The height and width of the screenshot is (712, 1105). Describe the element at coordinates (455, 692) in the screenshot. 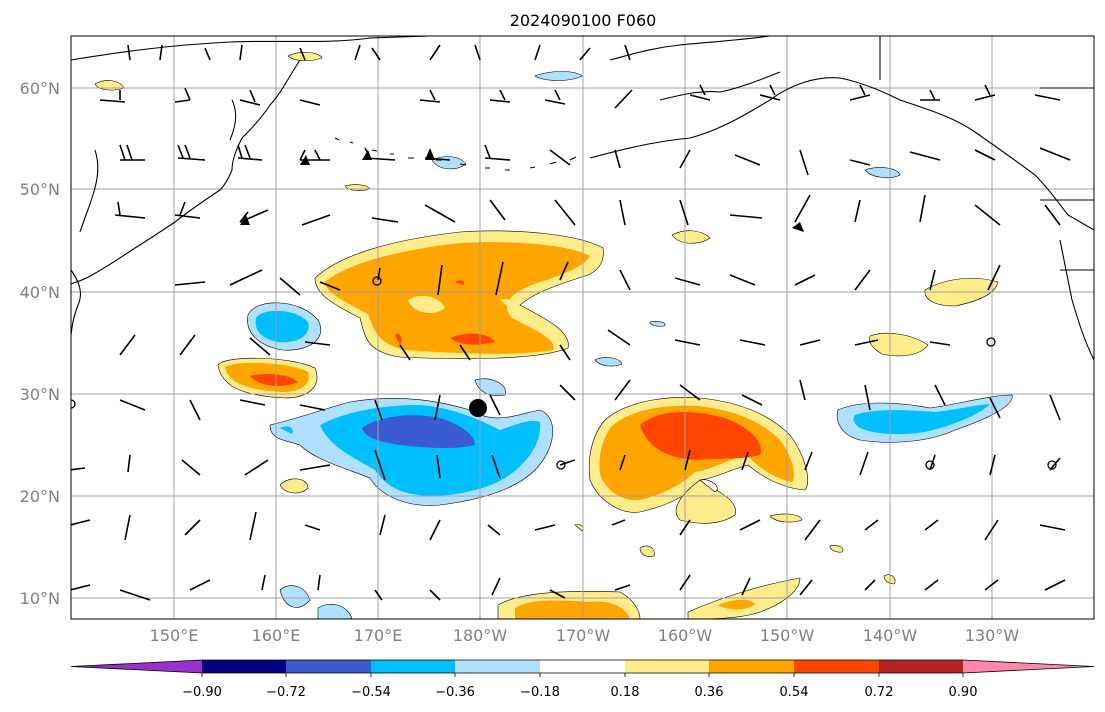

I see `colorbar-tick-label: −0.36` at that location.